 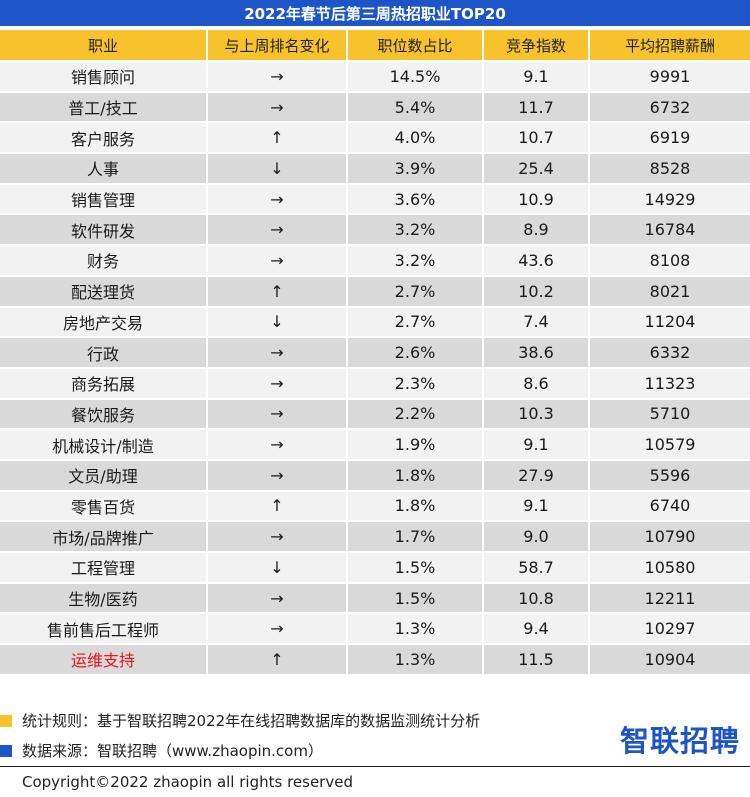 I want to click on cell-competition: 25.4, so click(x=537, y=169).